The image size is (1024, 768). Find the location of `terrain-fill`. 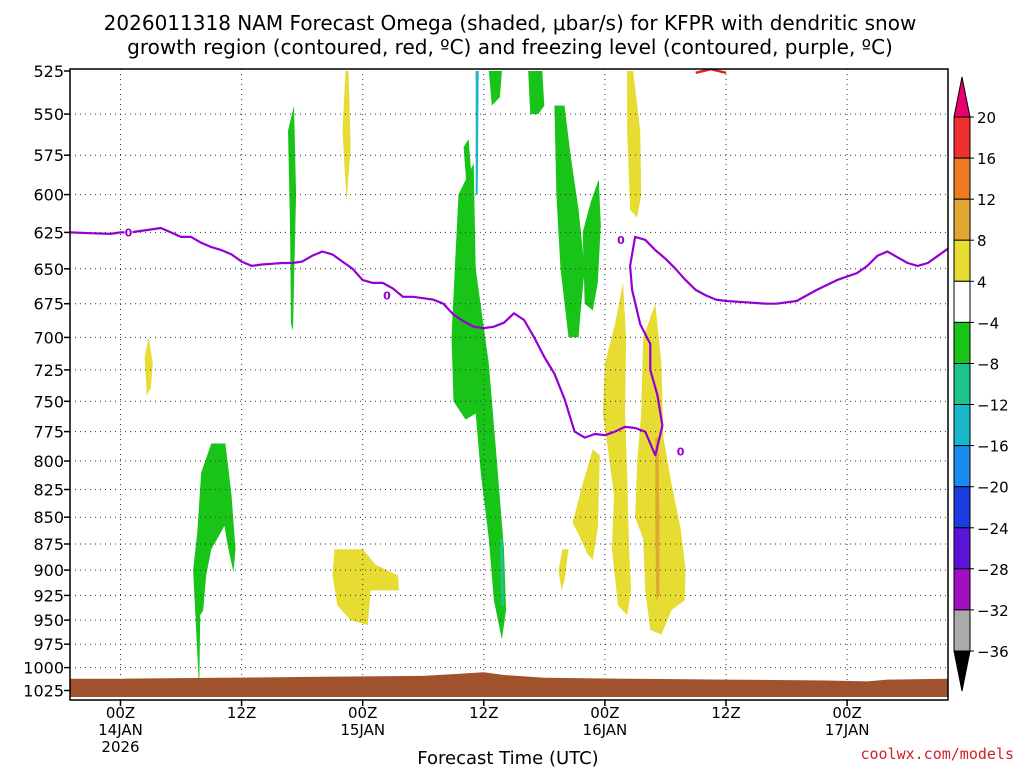

terrain-fill is located at coordinates (509, 684).